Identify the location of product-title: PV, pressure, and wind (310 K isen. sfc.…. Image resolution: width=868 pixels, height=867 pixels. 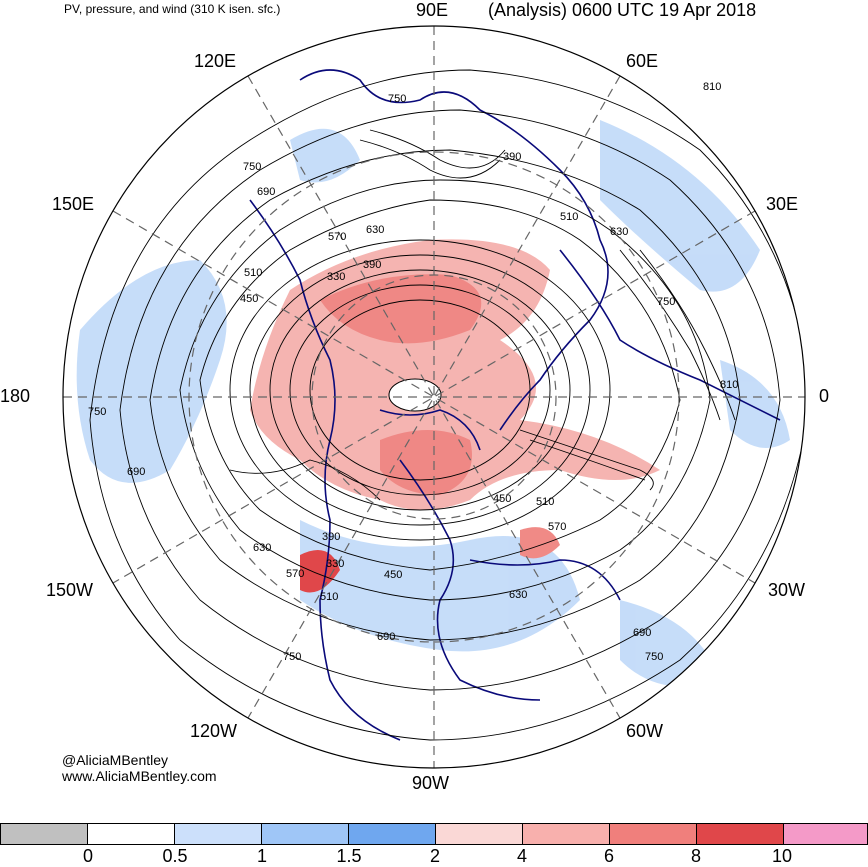
(172, 9).